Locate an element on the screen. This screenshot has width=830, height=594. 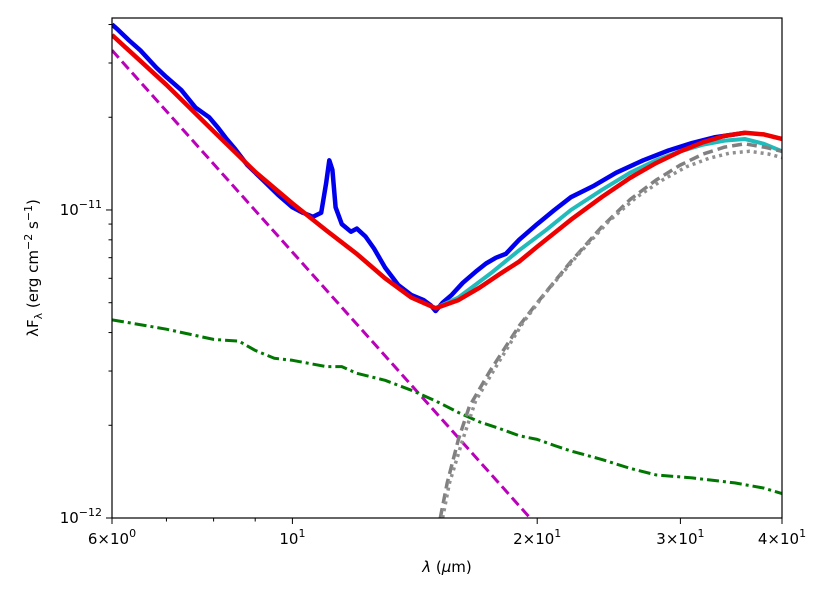
x-tick-label: 4×101 is located at coordinates (782, 537).